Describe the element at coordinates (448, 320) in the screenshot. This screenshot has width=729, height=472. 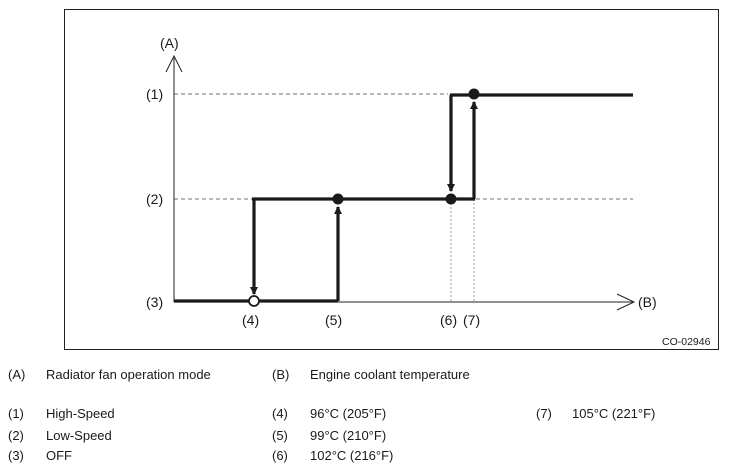
I see `temp-6-label: (6)` at that location.